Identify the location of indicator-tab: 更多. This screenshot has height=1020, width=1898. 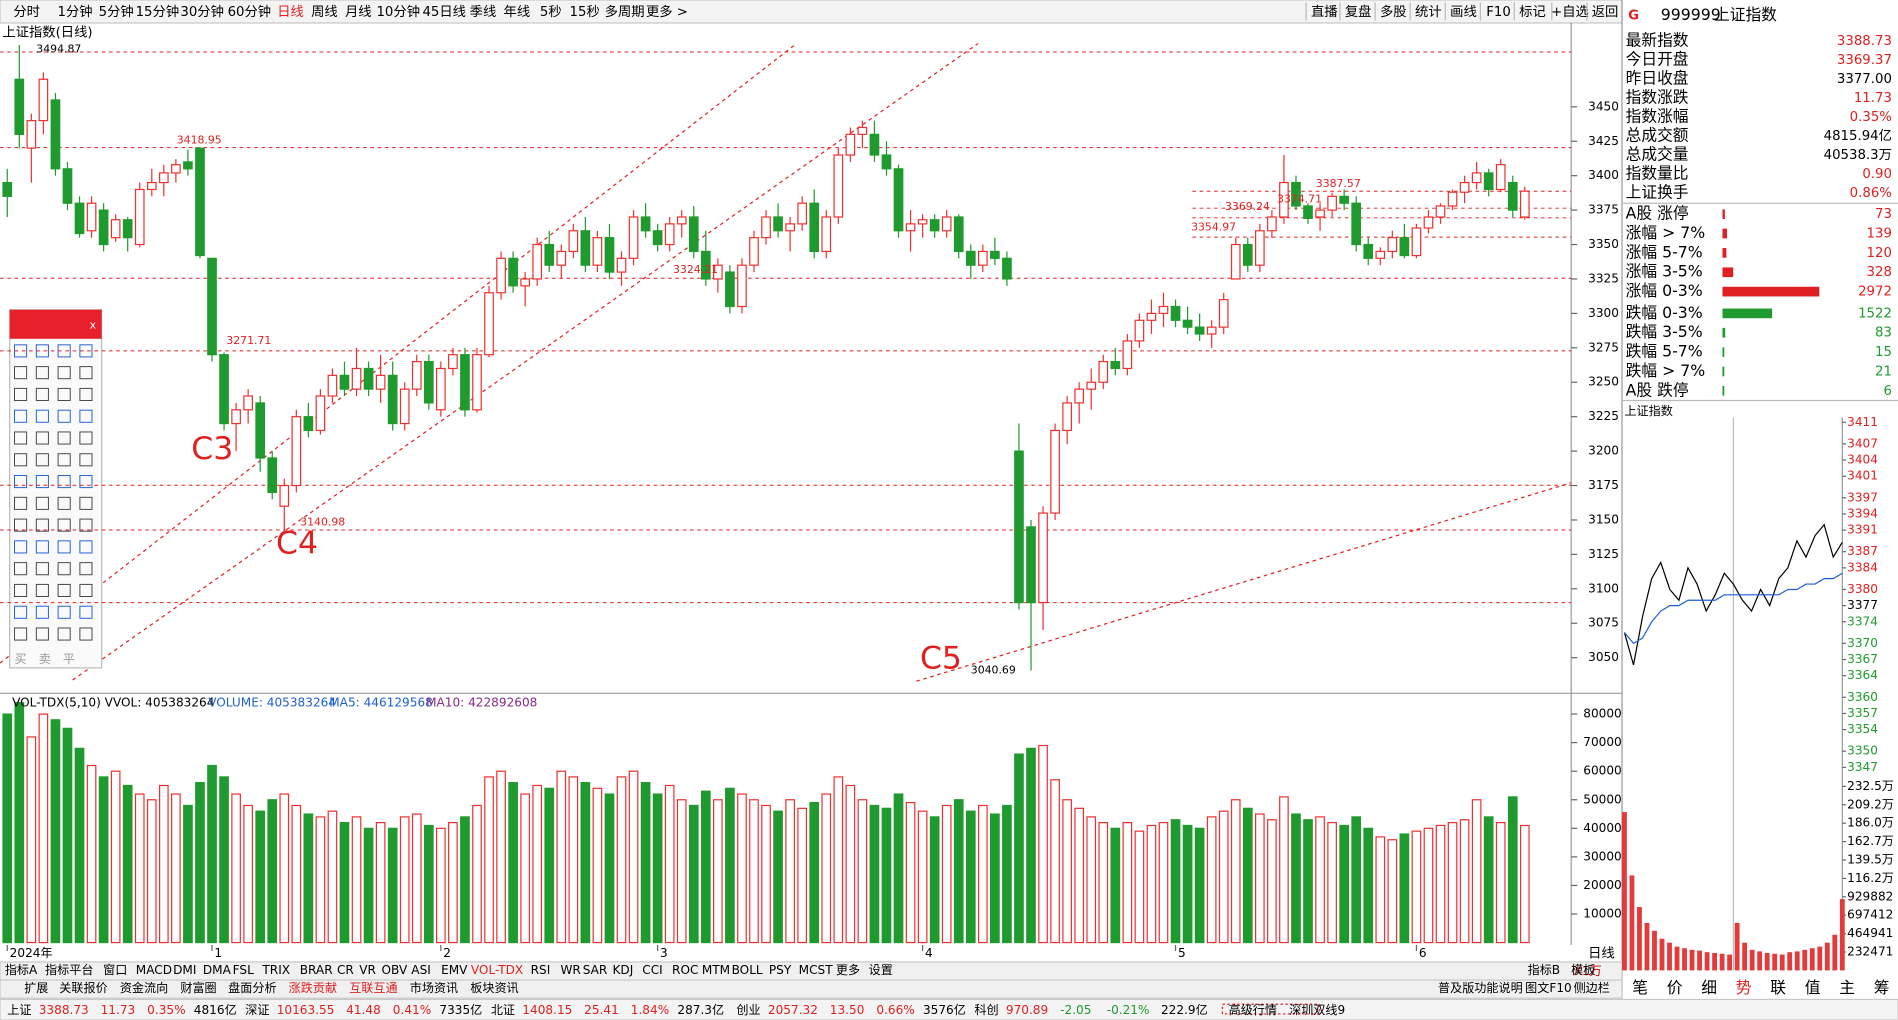
(848, 970).